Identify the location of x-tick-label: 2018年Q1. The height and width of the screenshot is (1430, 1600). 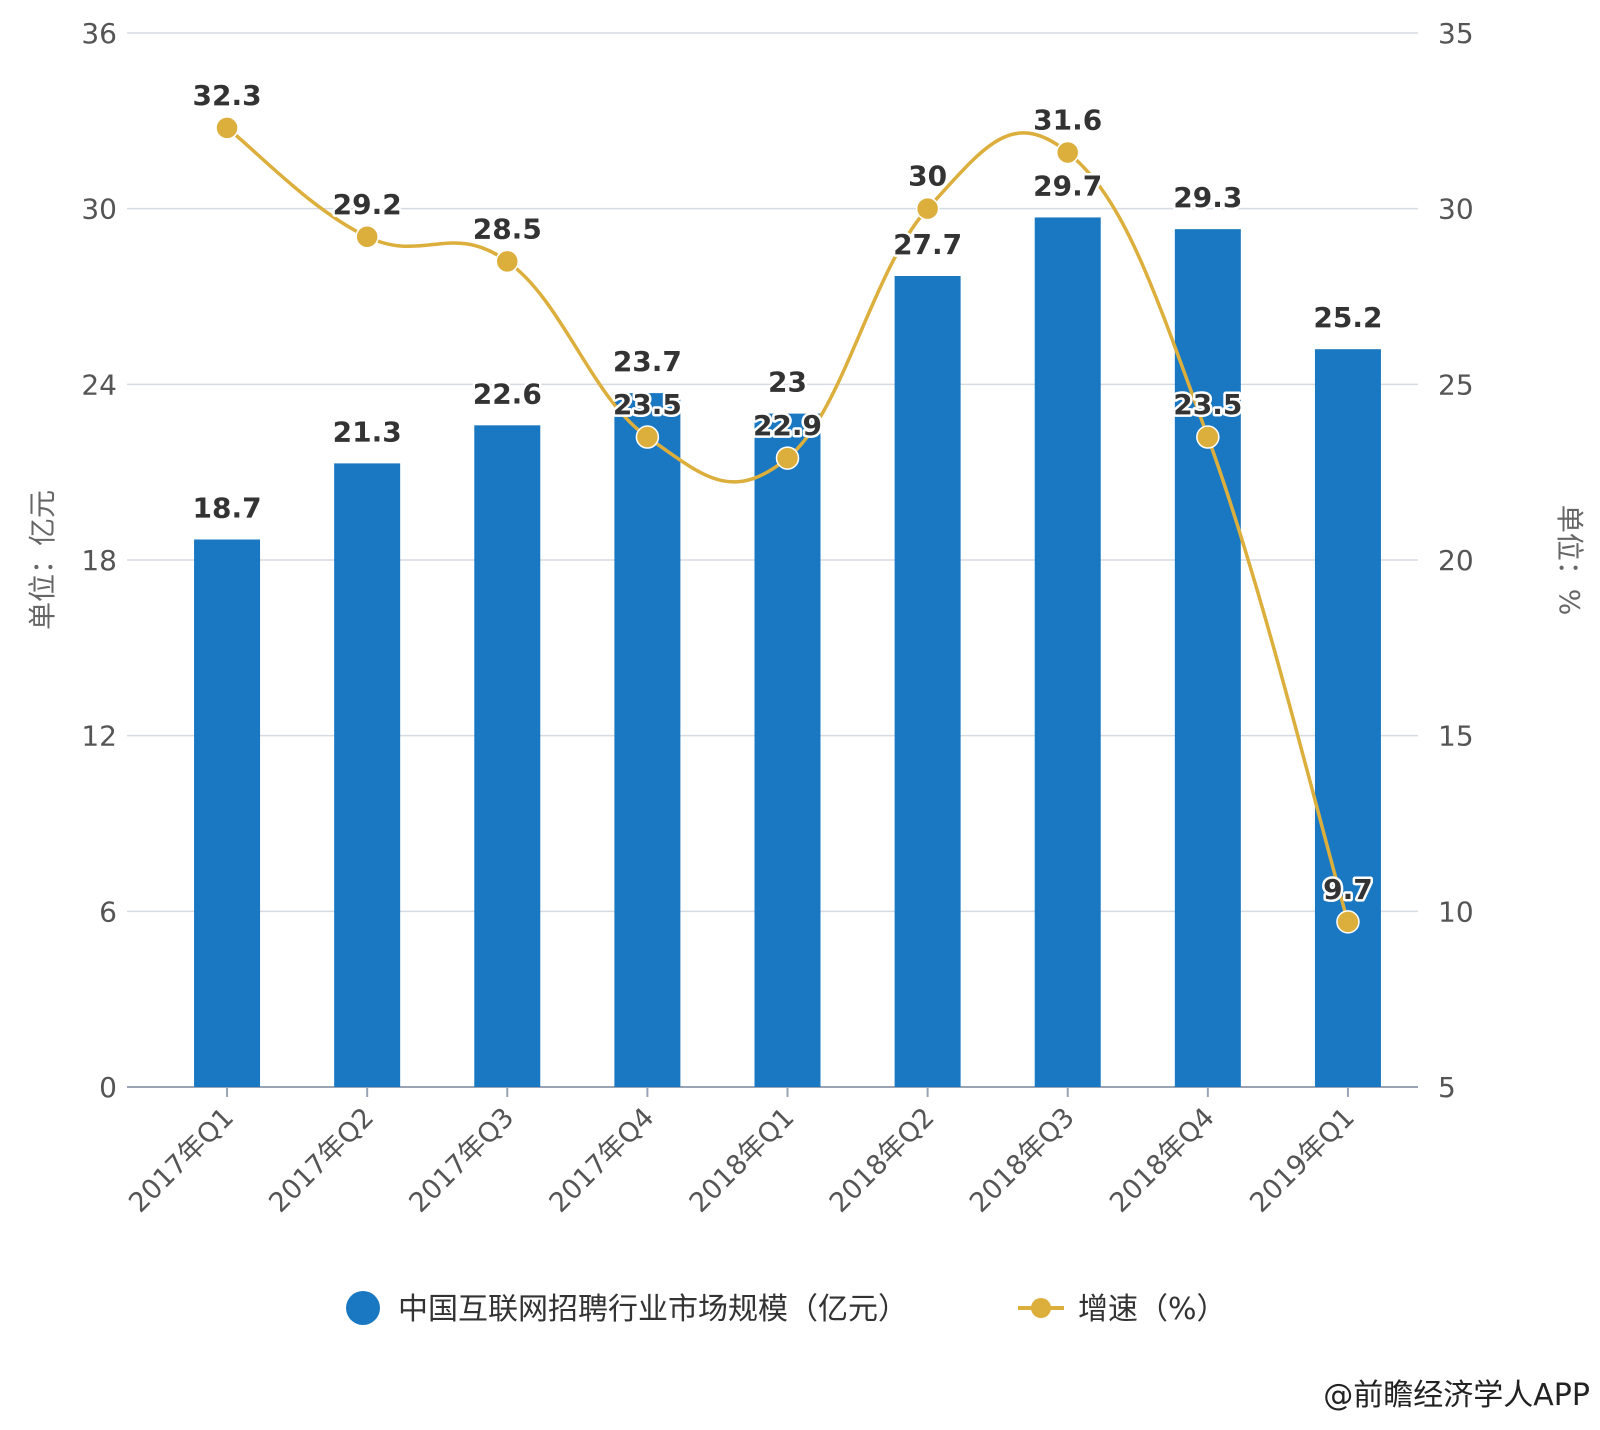
(742, 1160).